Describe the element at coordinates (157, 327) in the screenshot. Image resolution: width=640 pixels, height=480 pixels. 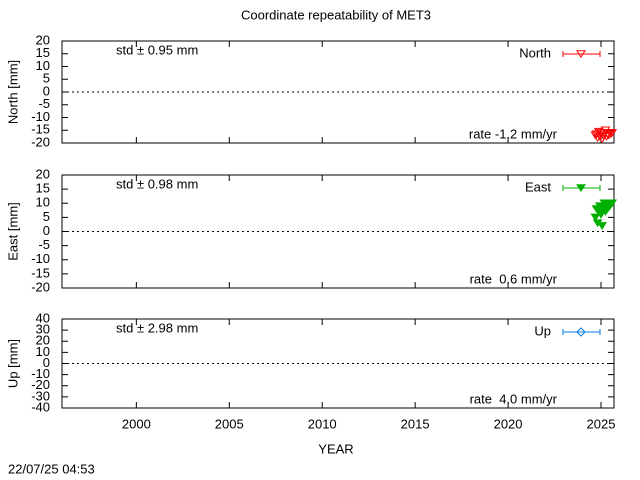
I see `std-annotation: std ± 2.98 mm` at that location.